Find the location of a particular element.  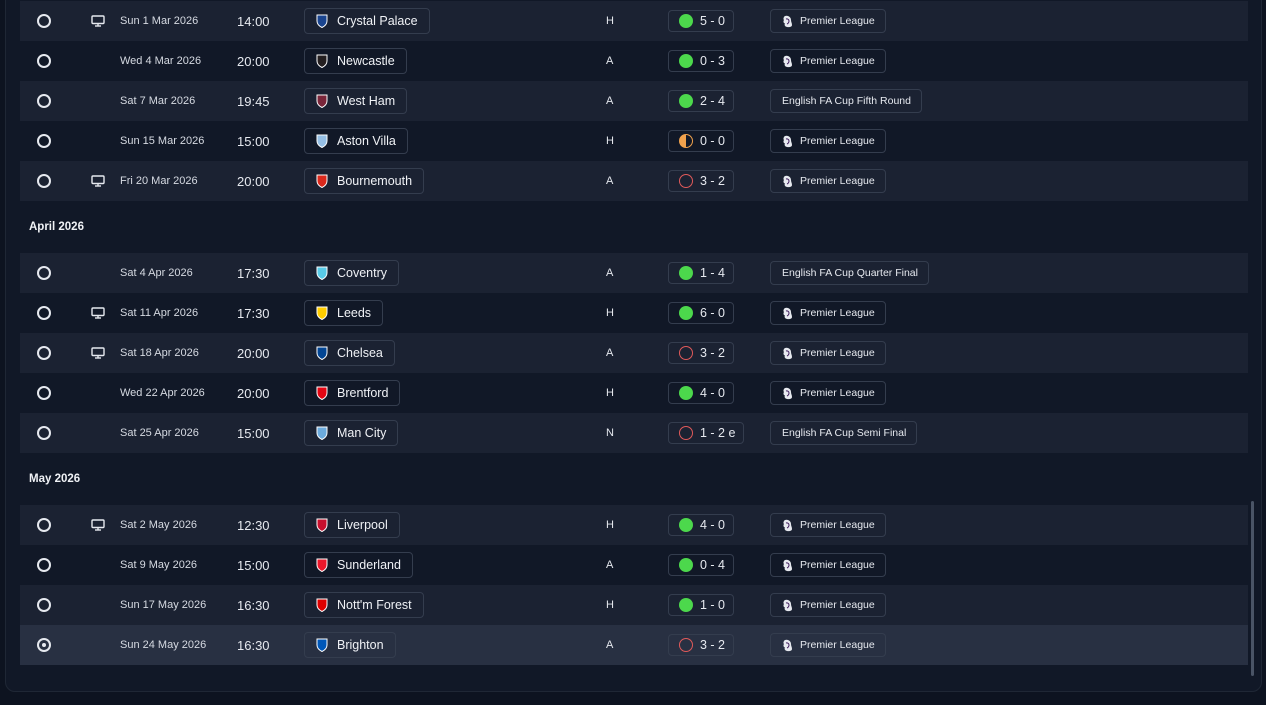

opponent-button: Man City is located at coordinates (351, 433).